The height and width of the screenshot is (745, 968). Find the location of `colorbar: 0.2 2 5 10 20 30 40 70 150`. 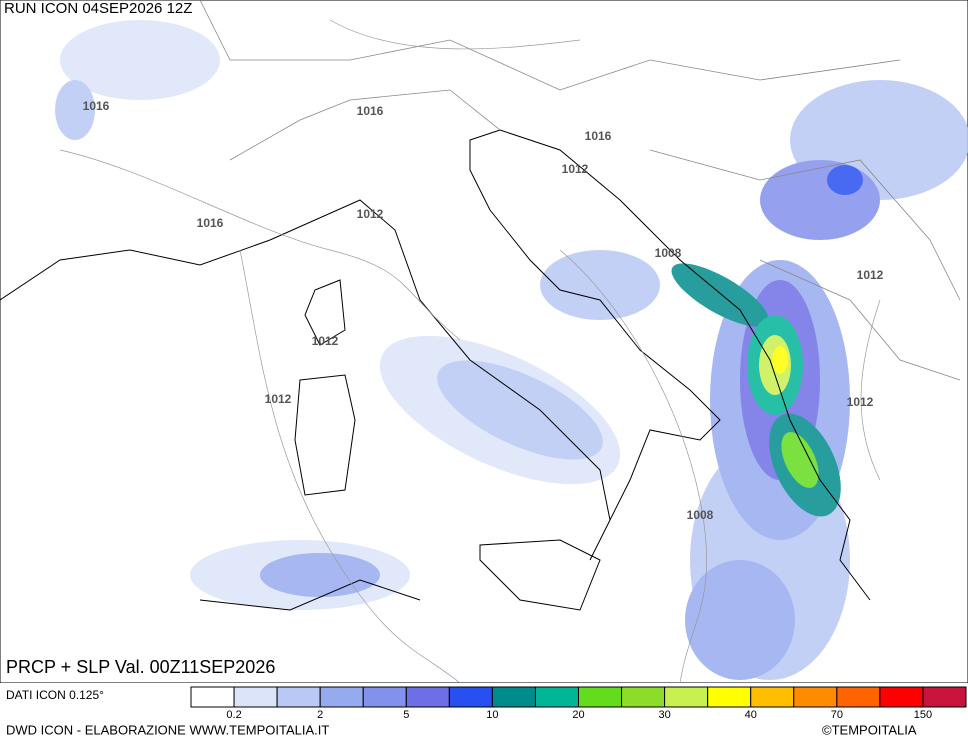

colorbar: 0.2 2 5 10 20 30 40 70 150 is located at coordinates (578, 703).